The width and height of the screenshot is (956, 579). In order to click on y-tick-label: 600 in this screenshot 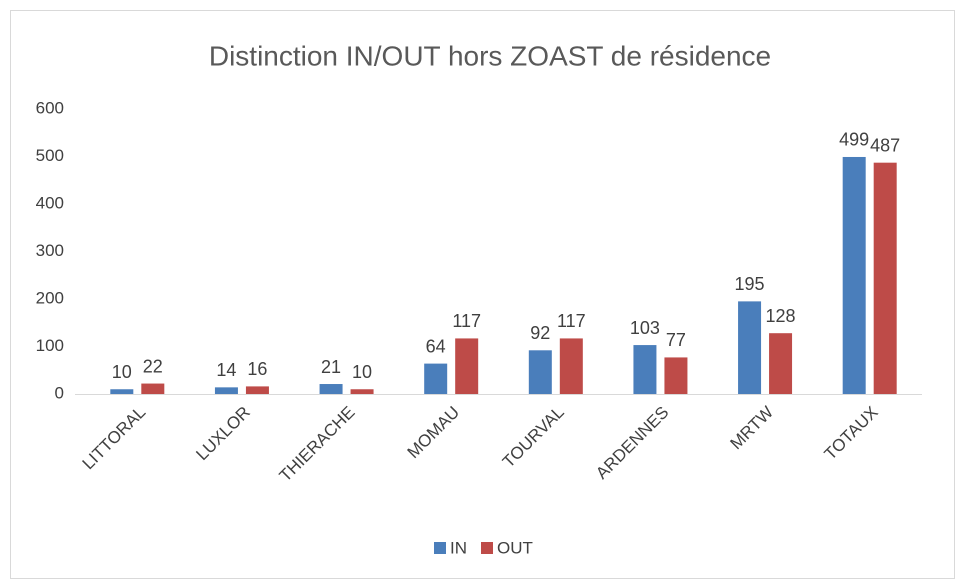, I will do `click(50, 107)`.